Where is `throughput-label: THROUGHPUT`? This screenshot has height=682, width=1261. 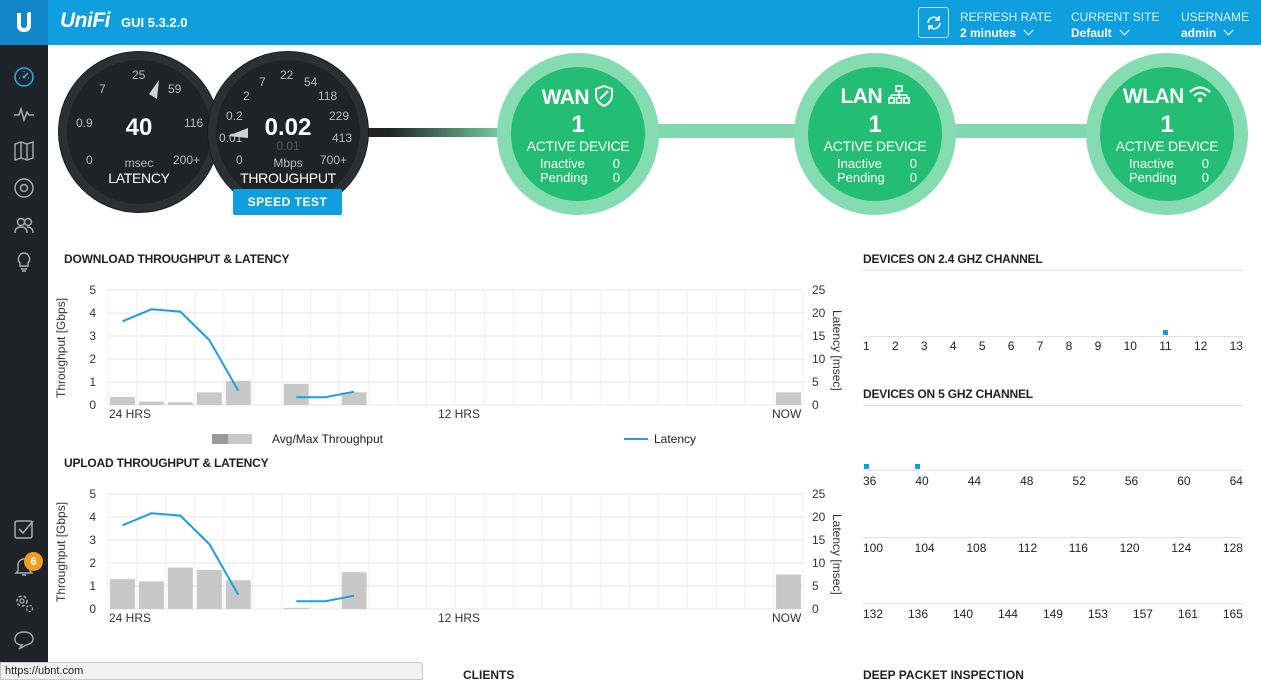 throughput-label: THROUGHPUT is located at coordinates (288, 178).